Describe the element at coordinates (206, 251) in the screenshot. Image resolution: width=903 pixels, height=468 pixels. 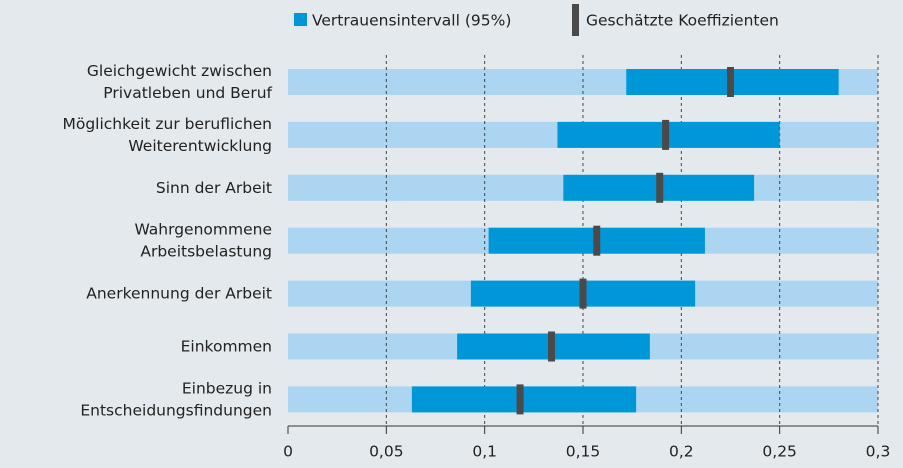
I see `category-label-line: Arbeitsbelastung` at that location.